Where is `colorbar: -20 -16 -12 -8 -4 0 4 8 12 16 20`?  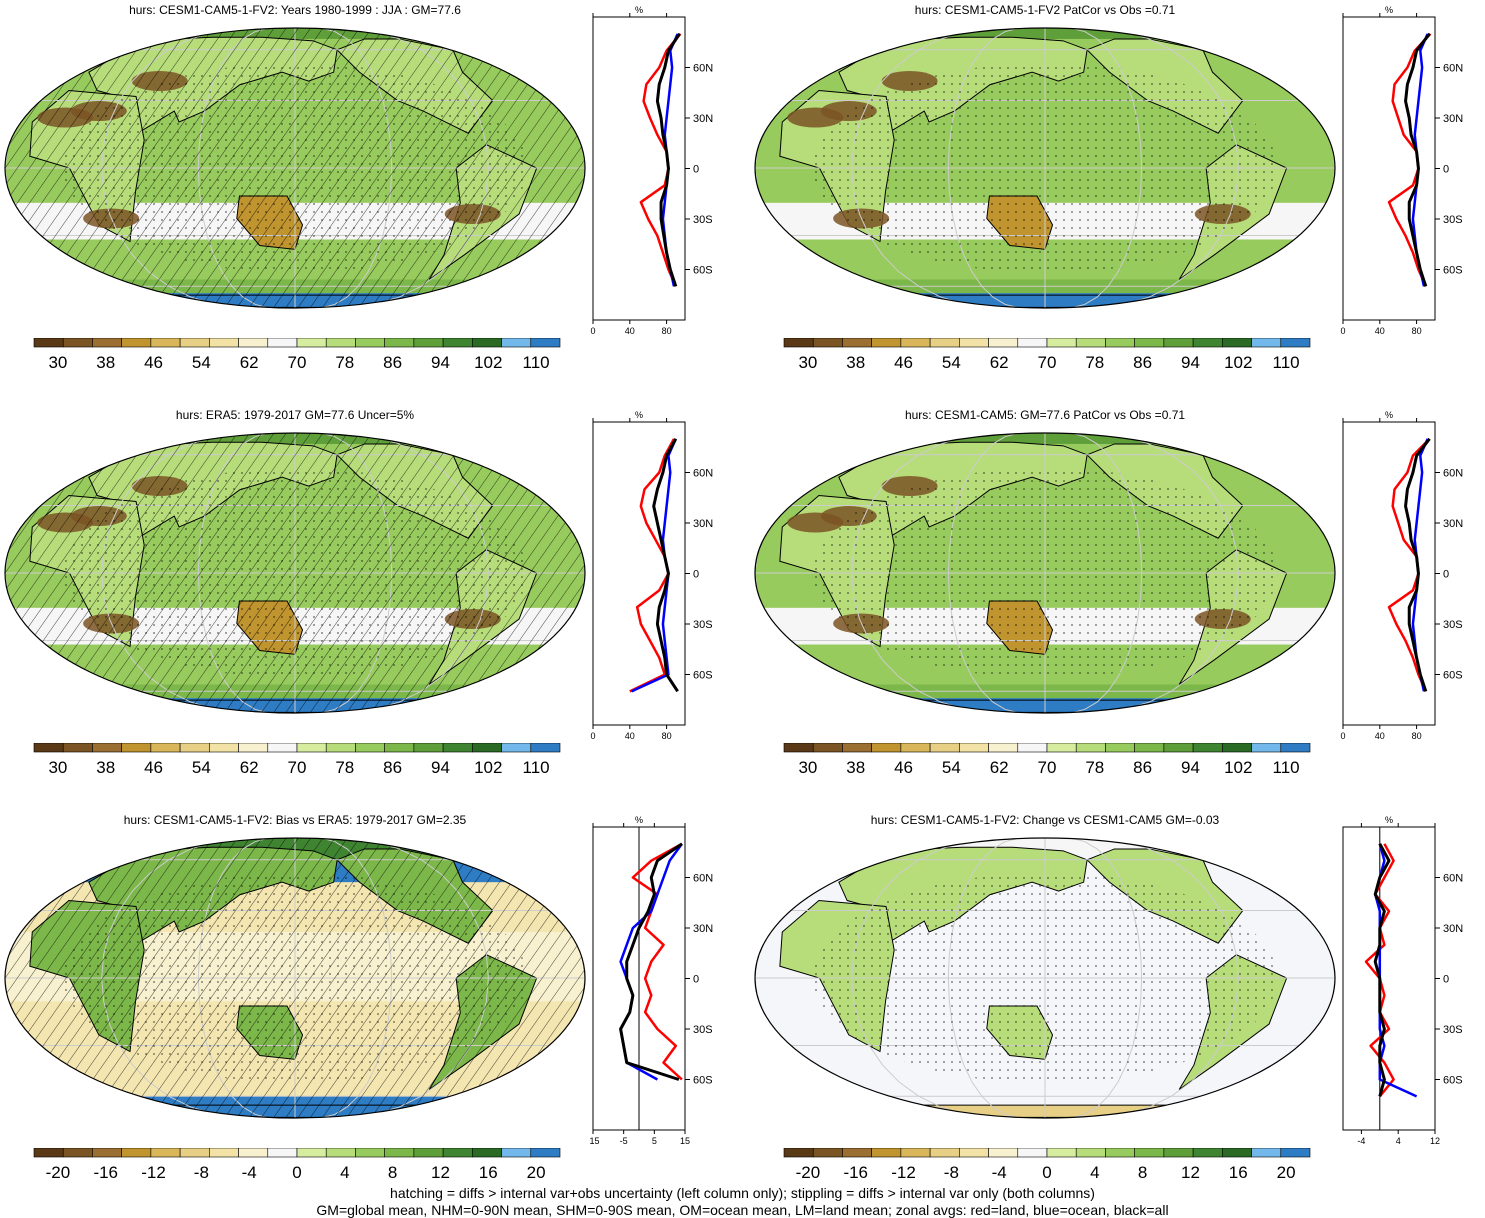 colorbar: -20 -16 -12 -8 -4 0 4 8 12 16 20 is located at coordinates (1047, 1165).